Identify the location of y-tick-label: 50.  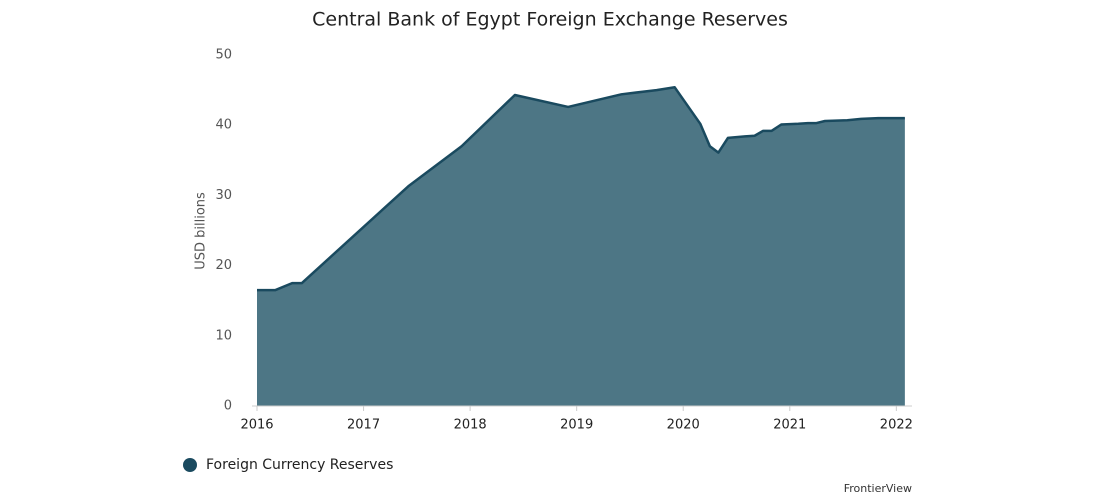
(223, 55).